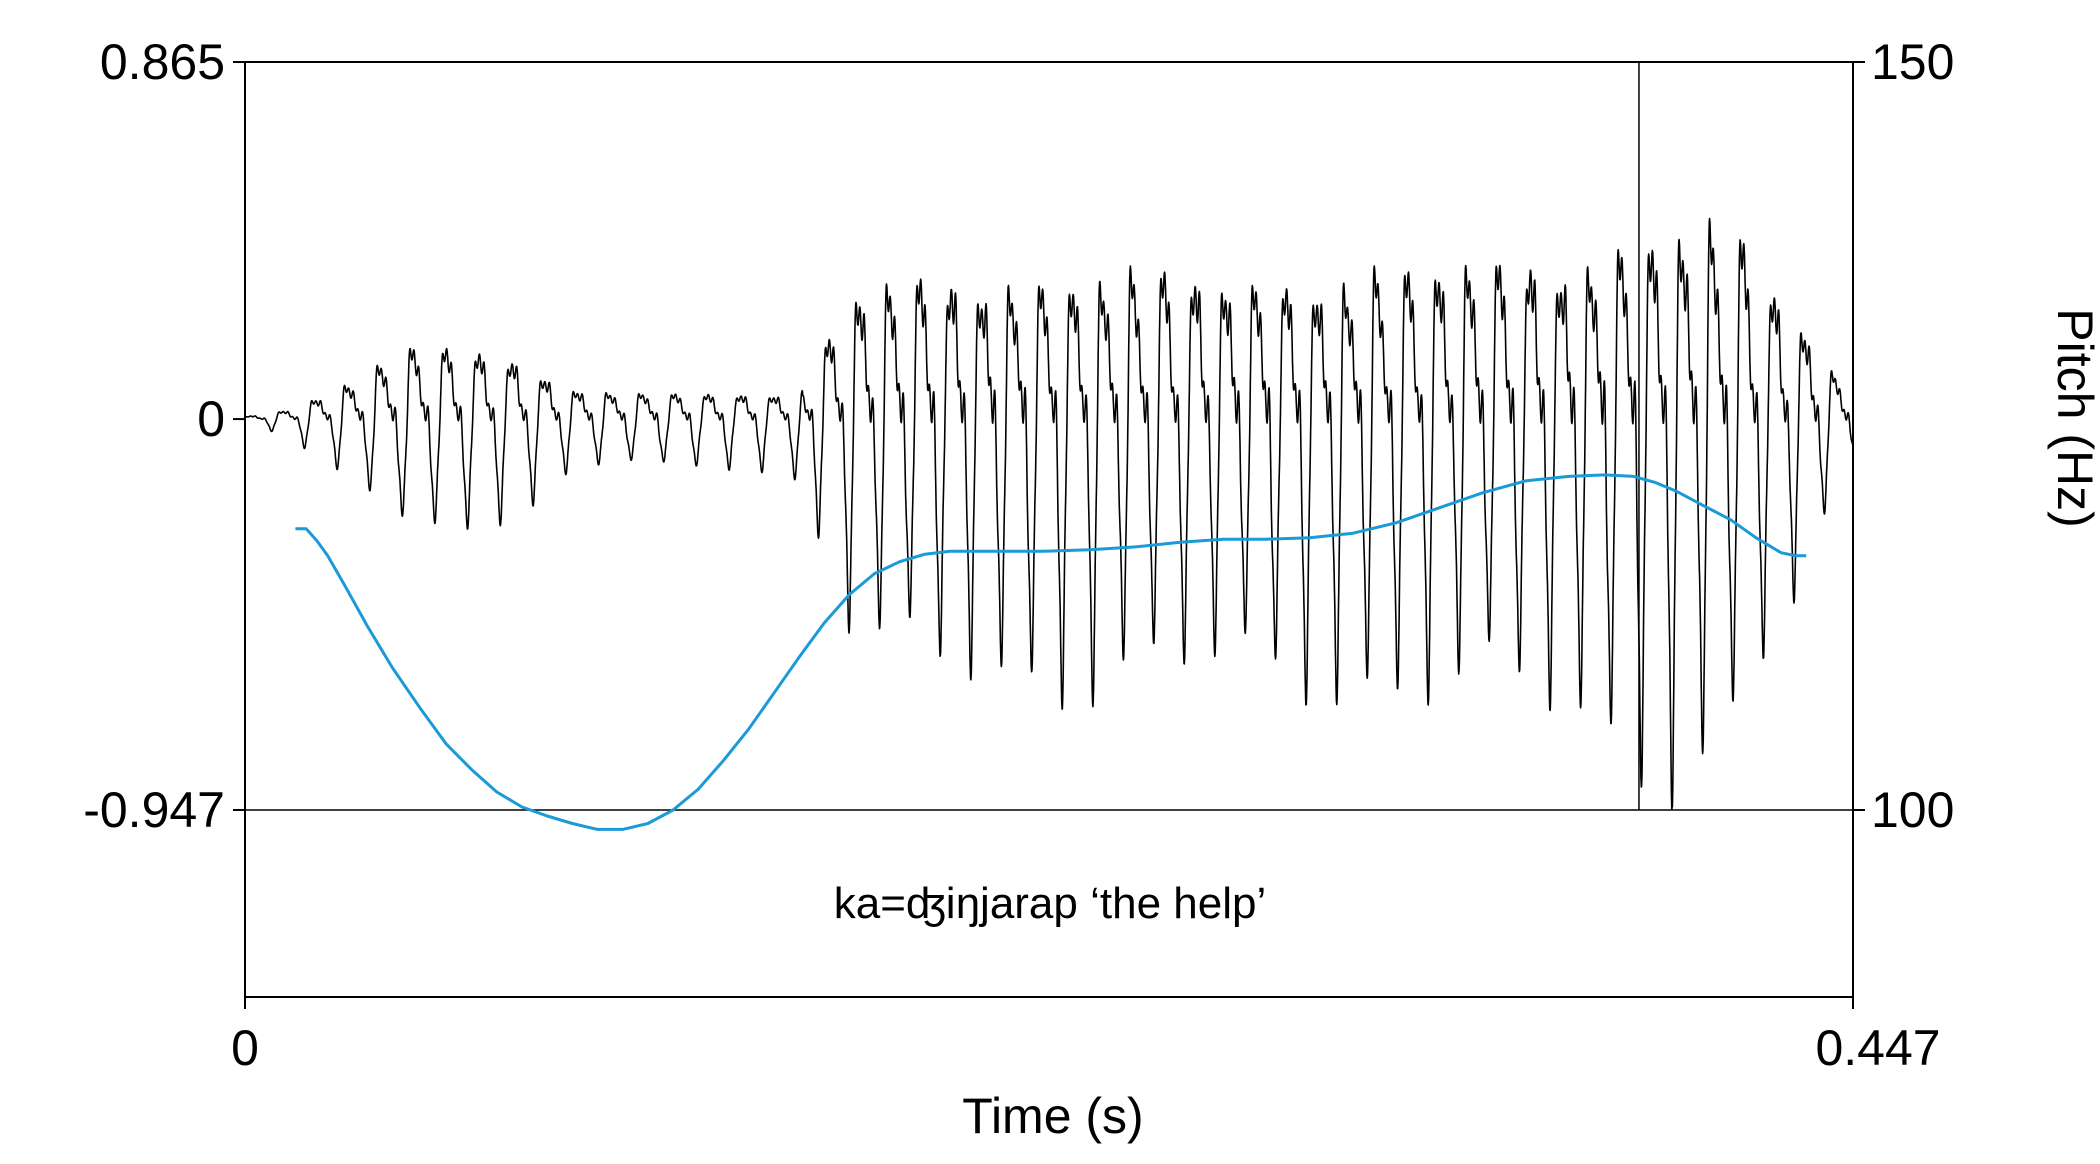 The height and width of the screenshot is (1164, 2100). I want to click on x-axis-label: Time (s), so click(1052, 1116).